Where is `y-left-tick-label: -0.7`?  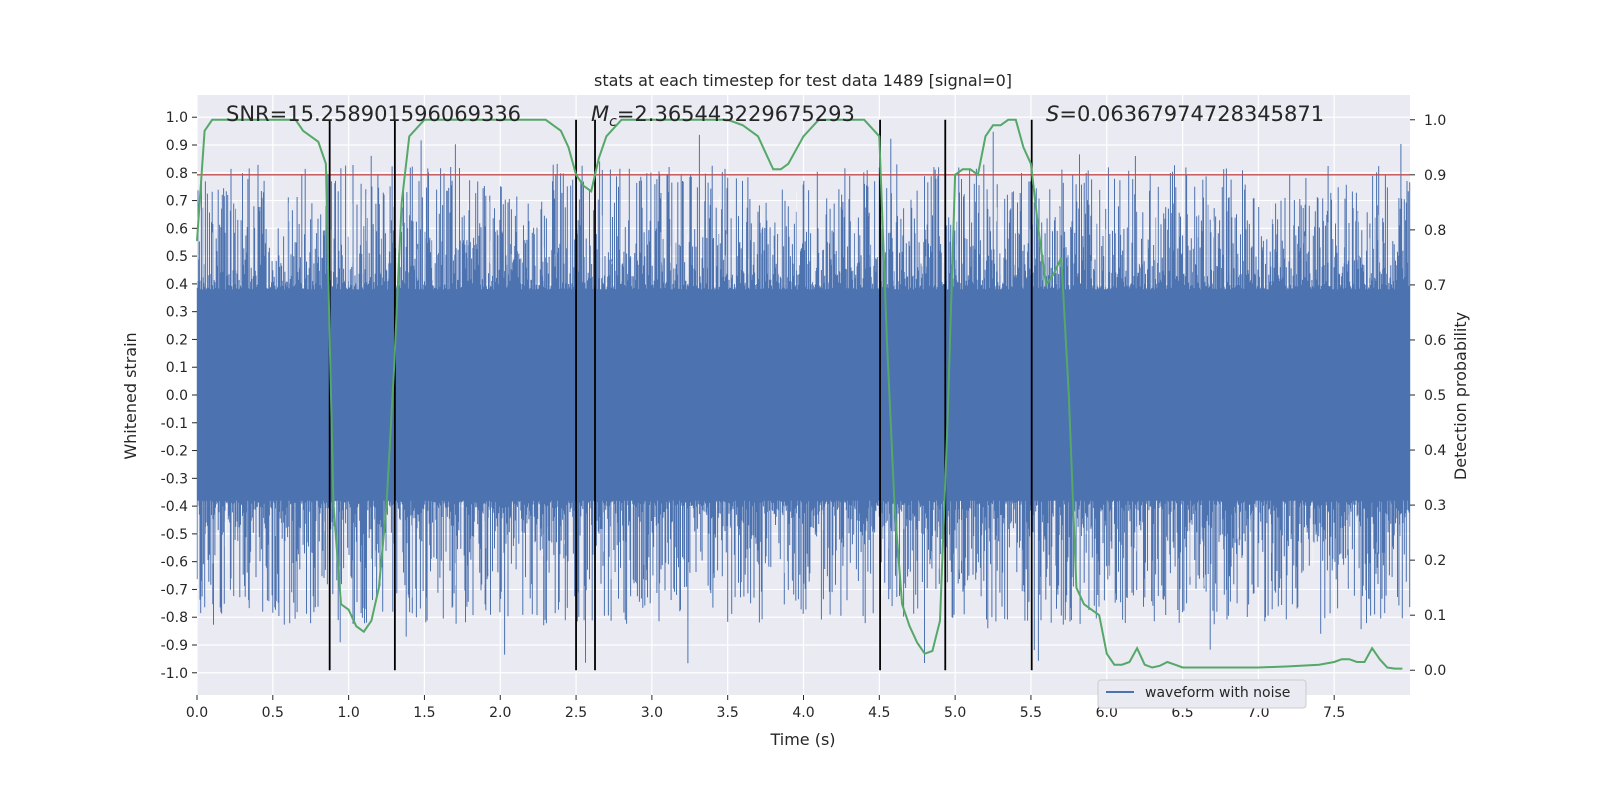 y-left-tick-label: -0.7 is located at coordinates (174, 590).